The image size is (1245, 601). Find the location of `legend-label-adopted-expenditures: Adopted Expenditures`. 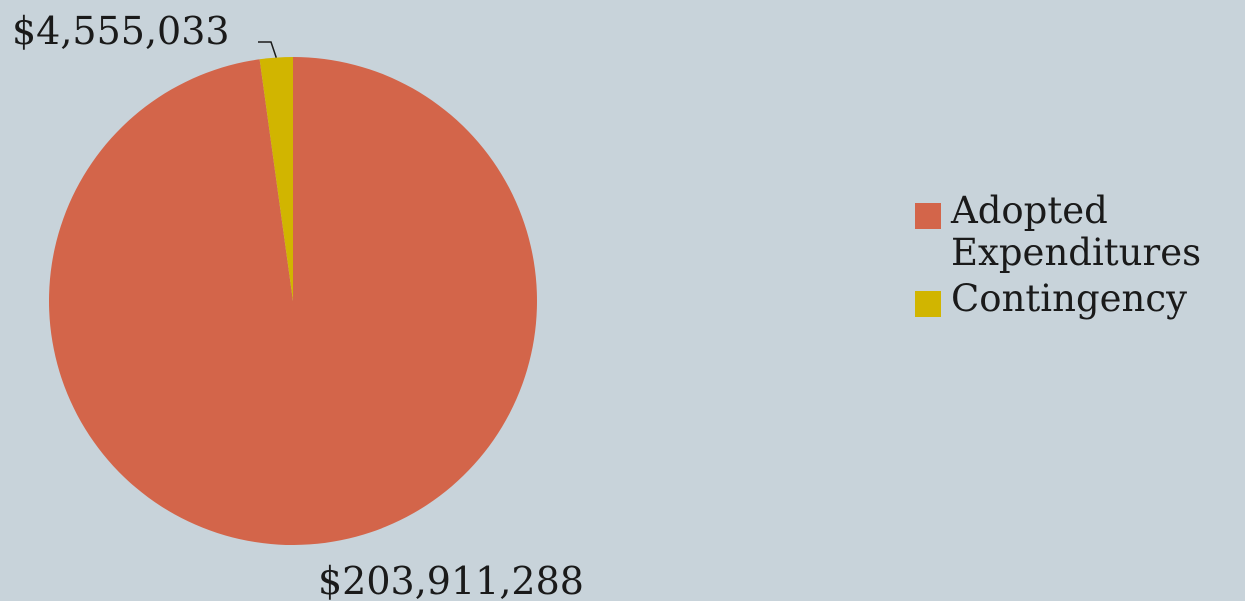

legend-label-adopted-expenditures: Adopted Expenditures is located at coordinates (1076, 231).